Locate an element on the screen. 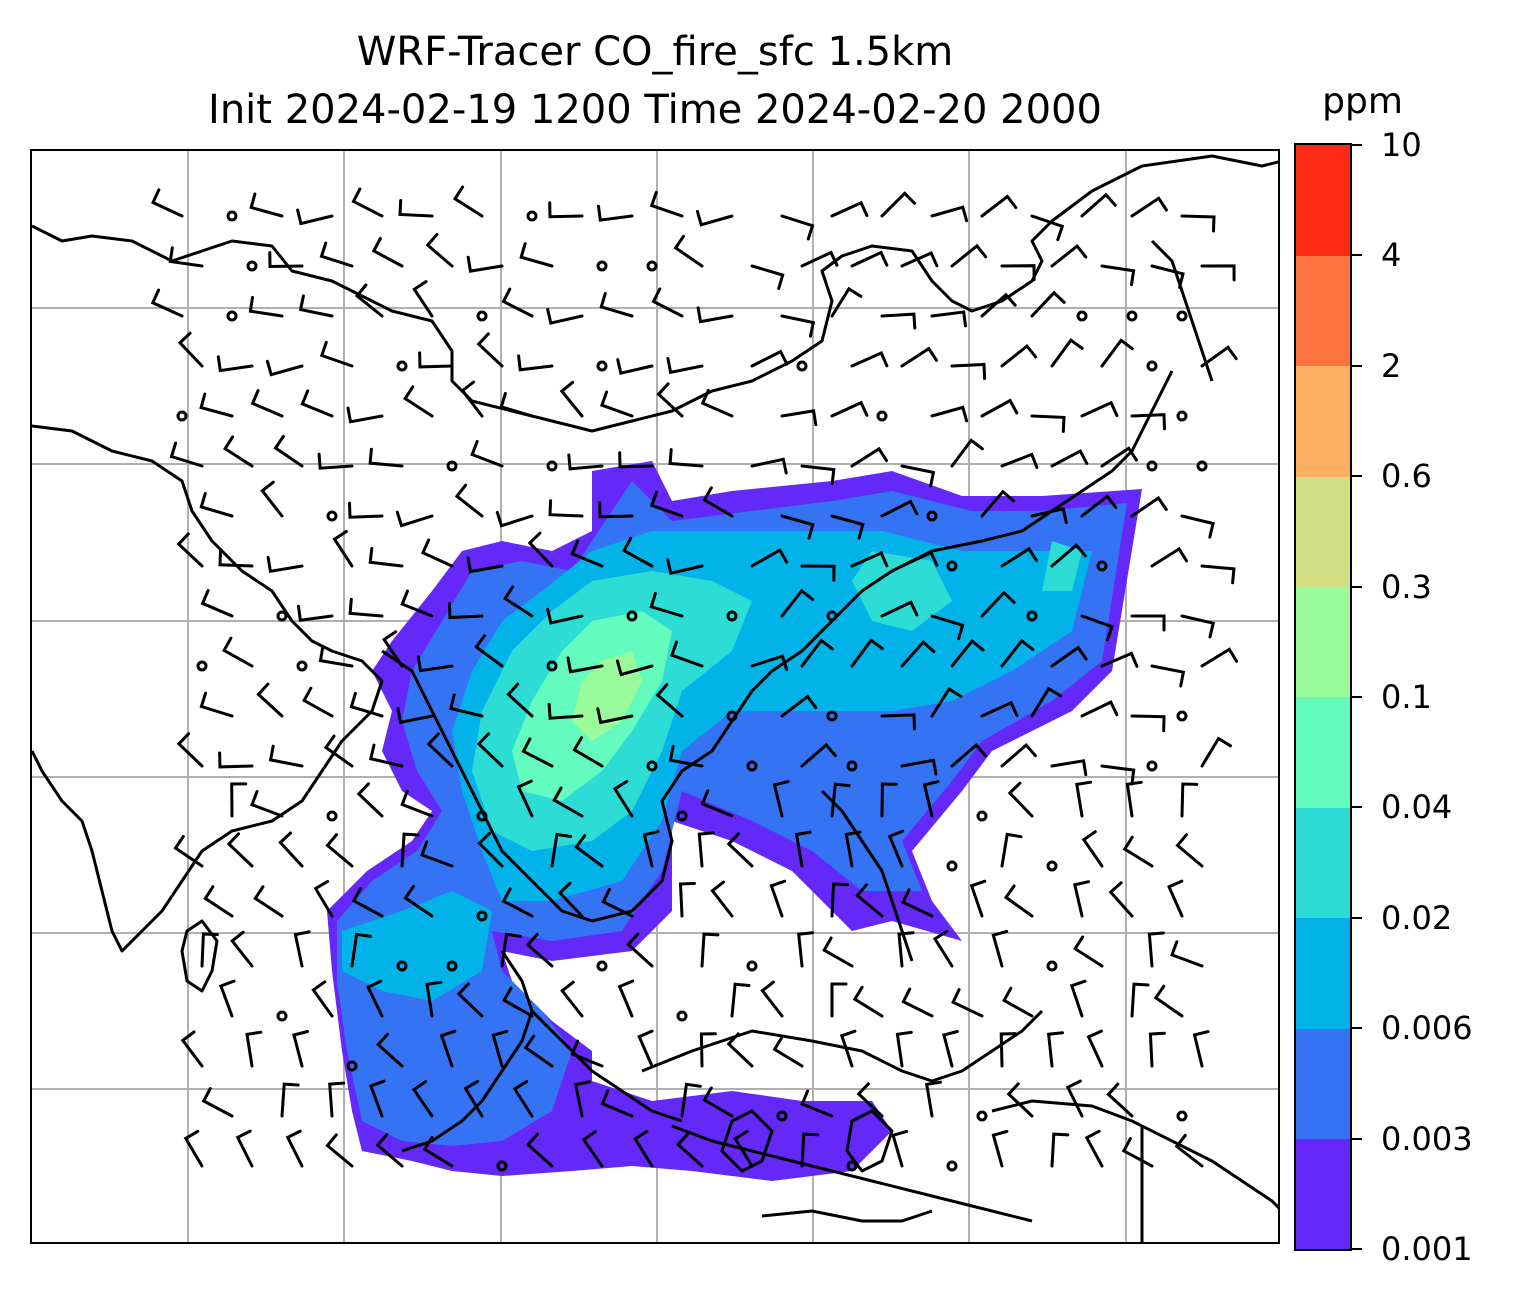  colorbar-tick-label: 2 is located at coordinates (1391, 365).